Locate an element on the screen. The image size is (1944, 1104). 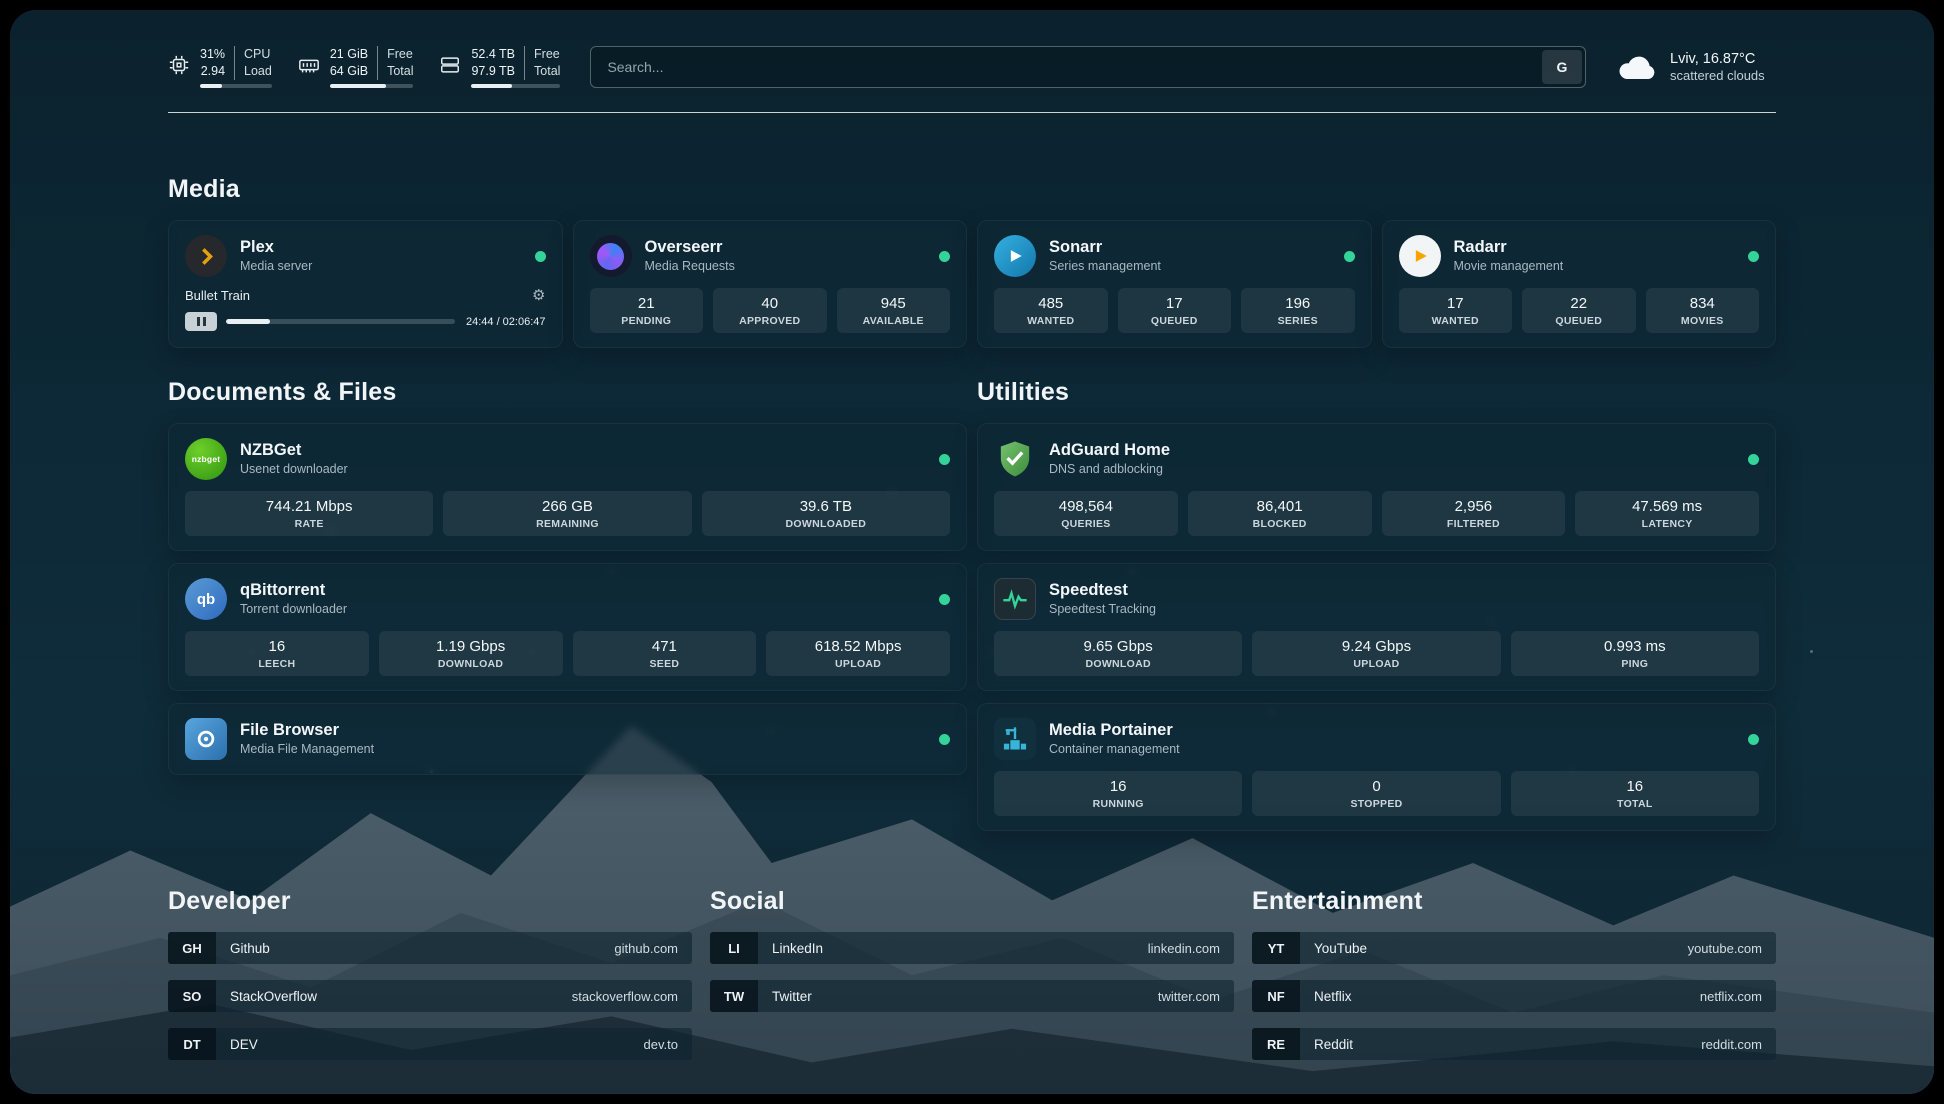
playback-progress-bar is located at coordinates (340, 321).